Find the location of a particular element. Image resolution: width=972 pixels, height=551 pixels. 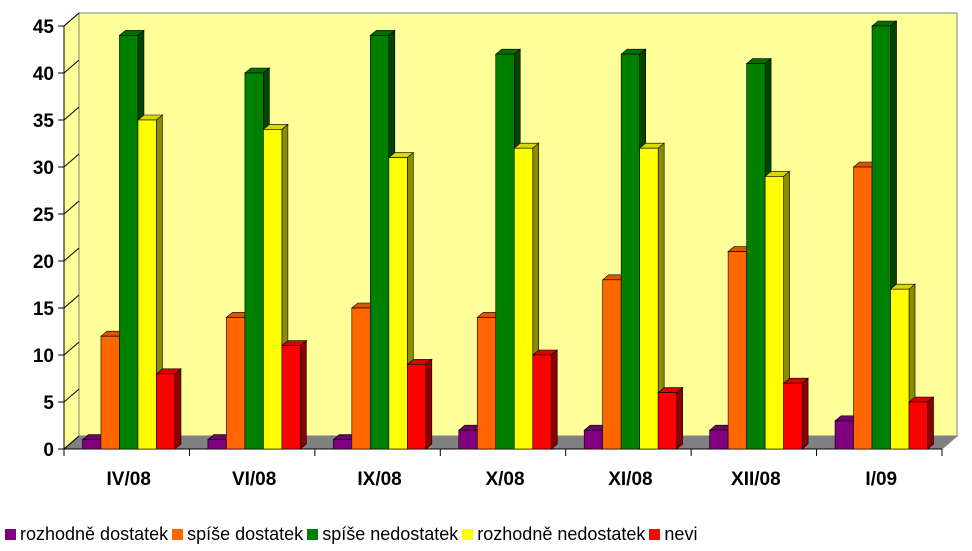

y-tick-label: 5 is located at coordinates (48, 403).